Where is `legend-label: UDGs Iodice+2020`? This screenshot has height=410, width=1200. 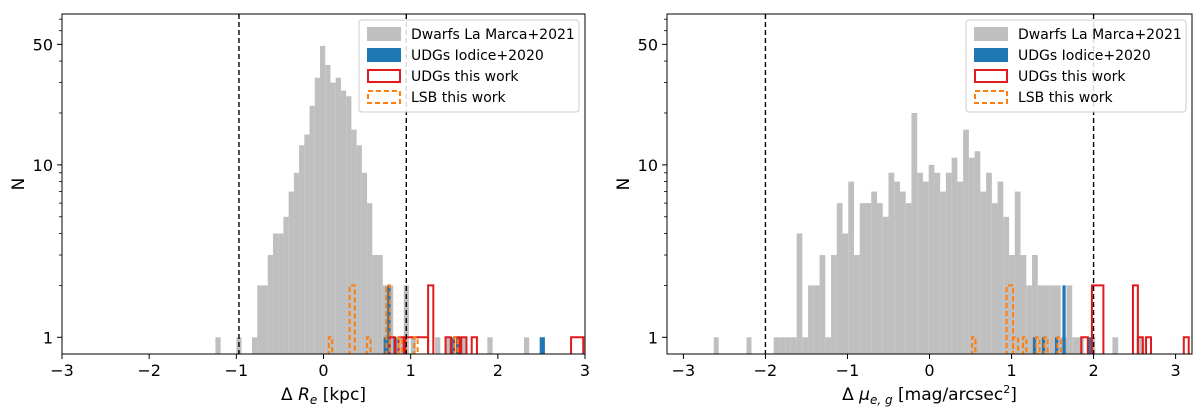 legend-label: UDGs Iodice+2020 is located at coordinates (1084, 56).